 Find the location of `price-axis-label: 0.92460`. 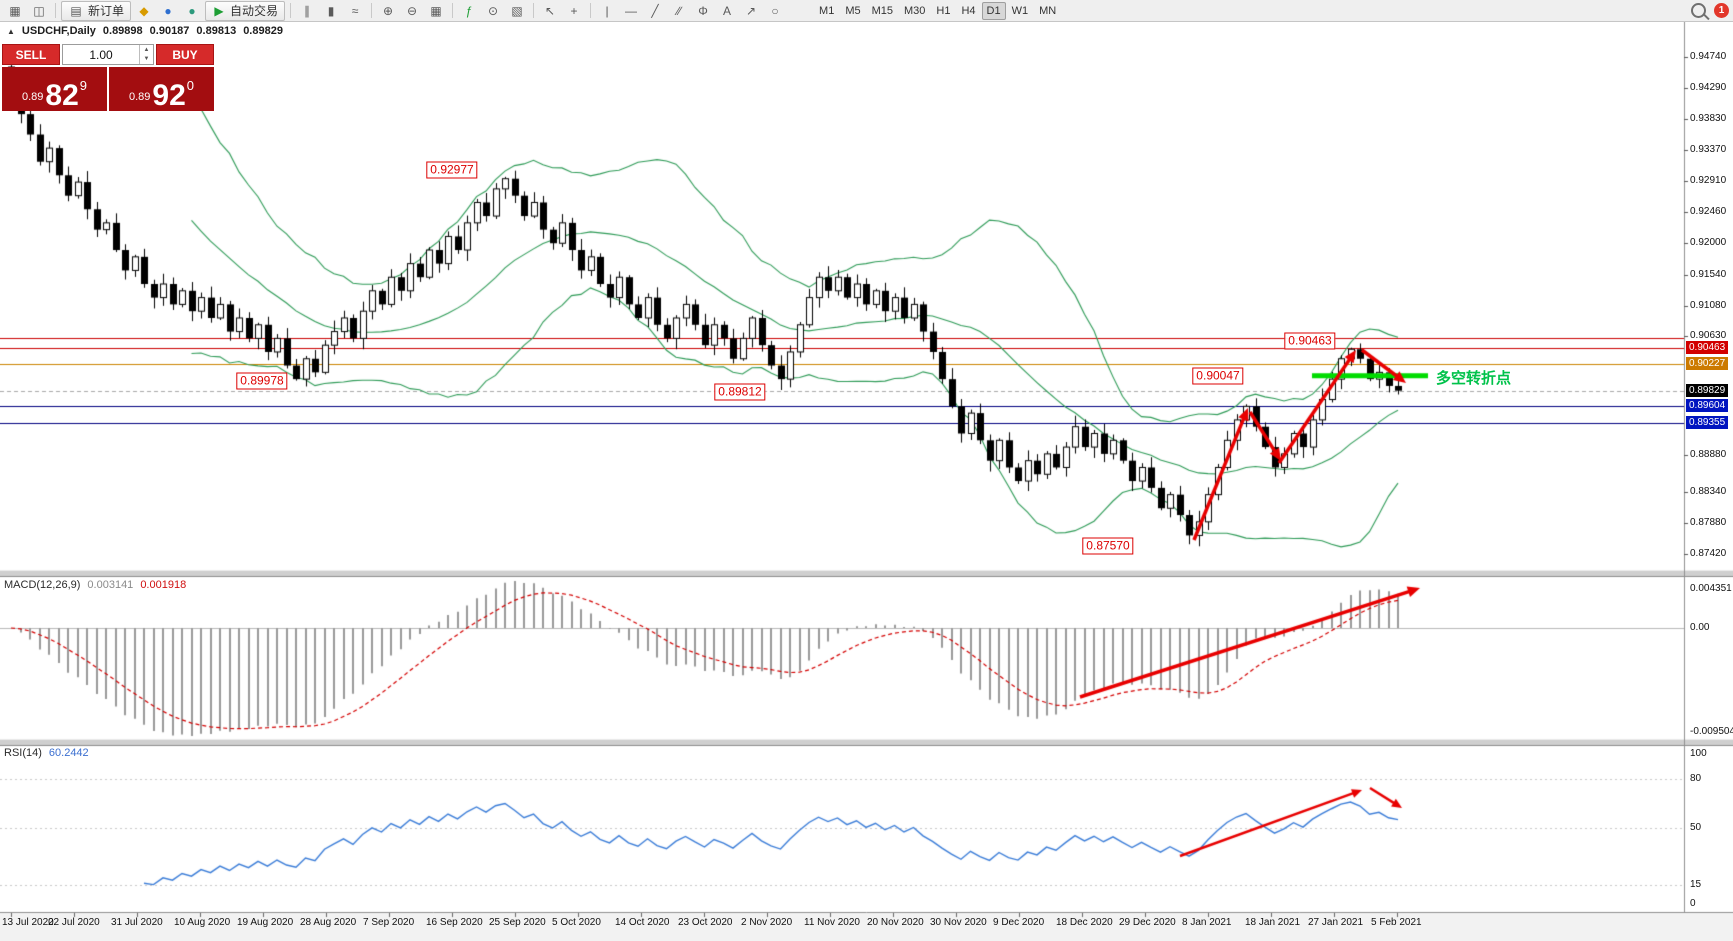

price-axis-label: 0.92460 is located at coordinates (1708, 211).